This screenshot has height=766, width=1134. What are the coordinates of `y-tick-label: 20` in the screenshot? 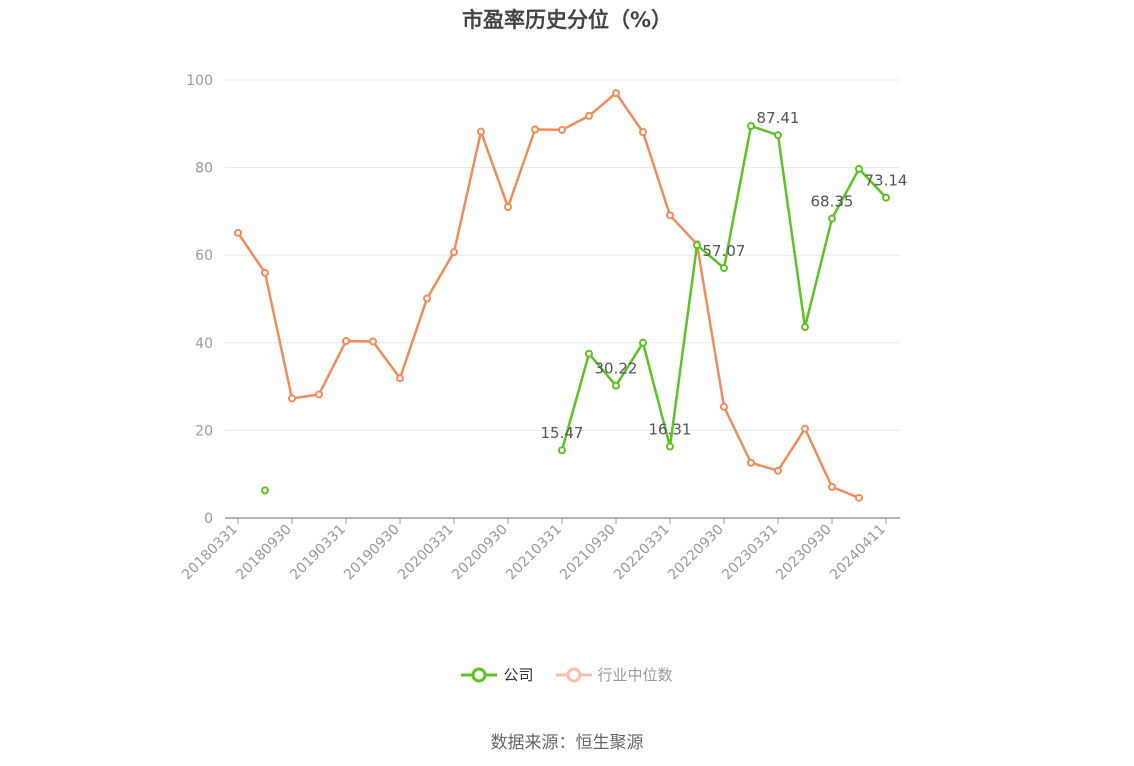 It's located at (204, 431).